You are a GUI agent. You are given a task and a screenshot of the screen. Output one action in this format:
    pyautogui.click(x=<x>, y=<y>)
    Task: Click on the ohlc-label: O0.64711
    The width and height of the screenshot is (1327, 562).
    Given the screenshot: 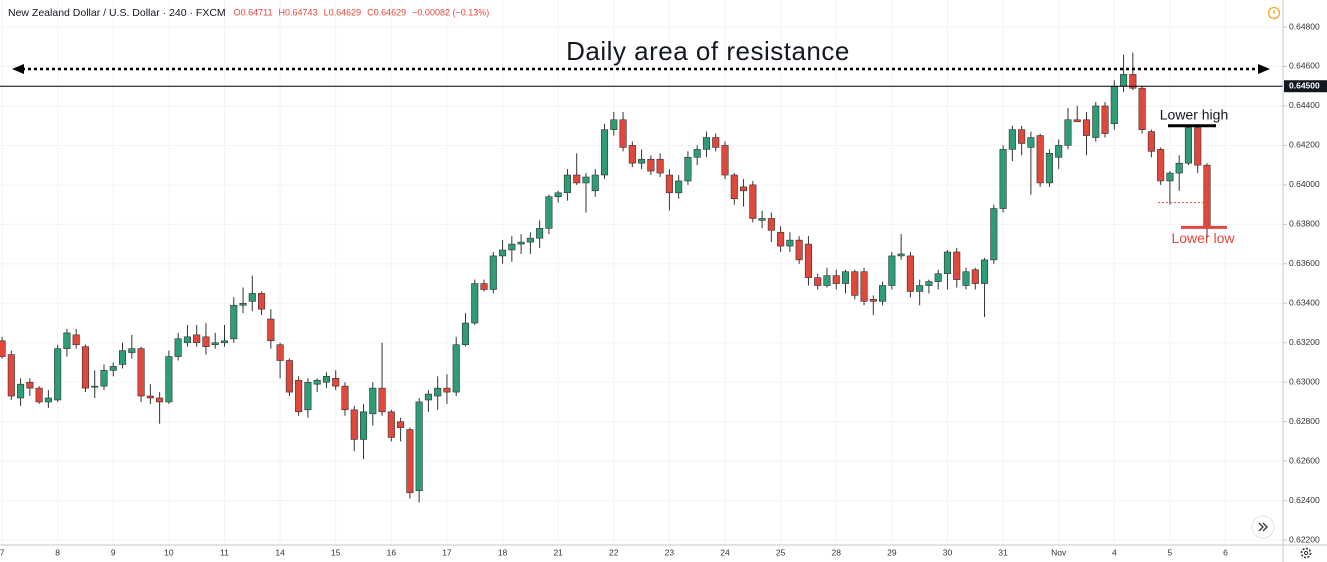 What is the action you would take?
    pyautogui.click(x=253, y=12)
    